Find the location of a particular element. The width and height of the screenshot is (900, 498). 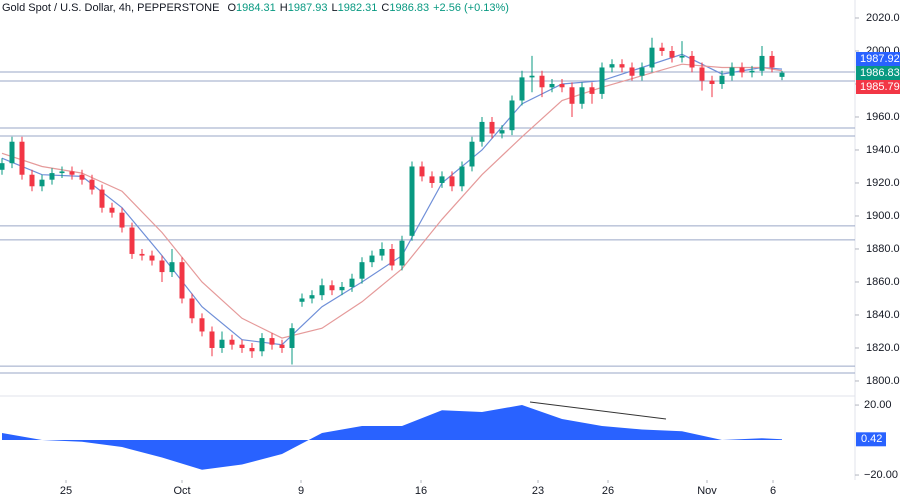

y-tick-label: 1920.00 is located at coordinates (883, 183).